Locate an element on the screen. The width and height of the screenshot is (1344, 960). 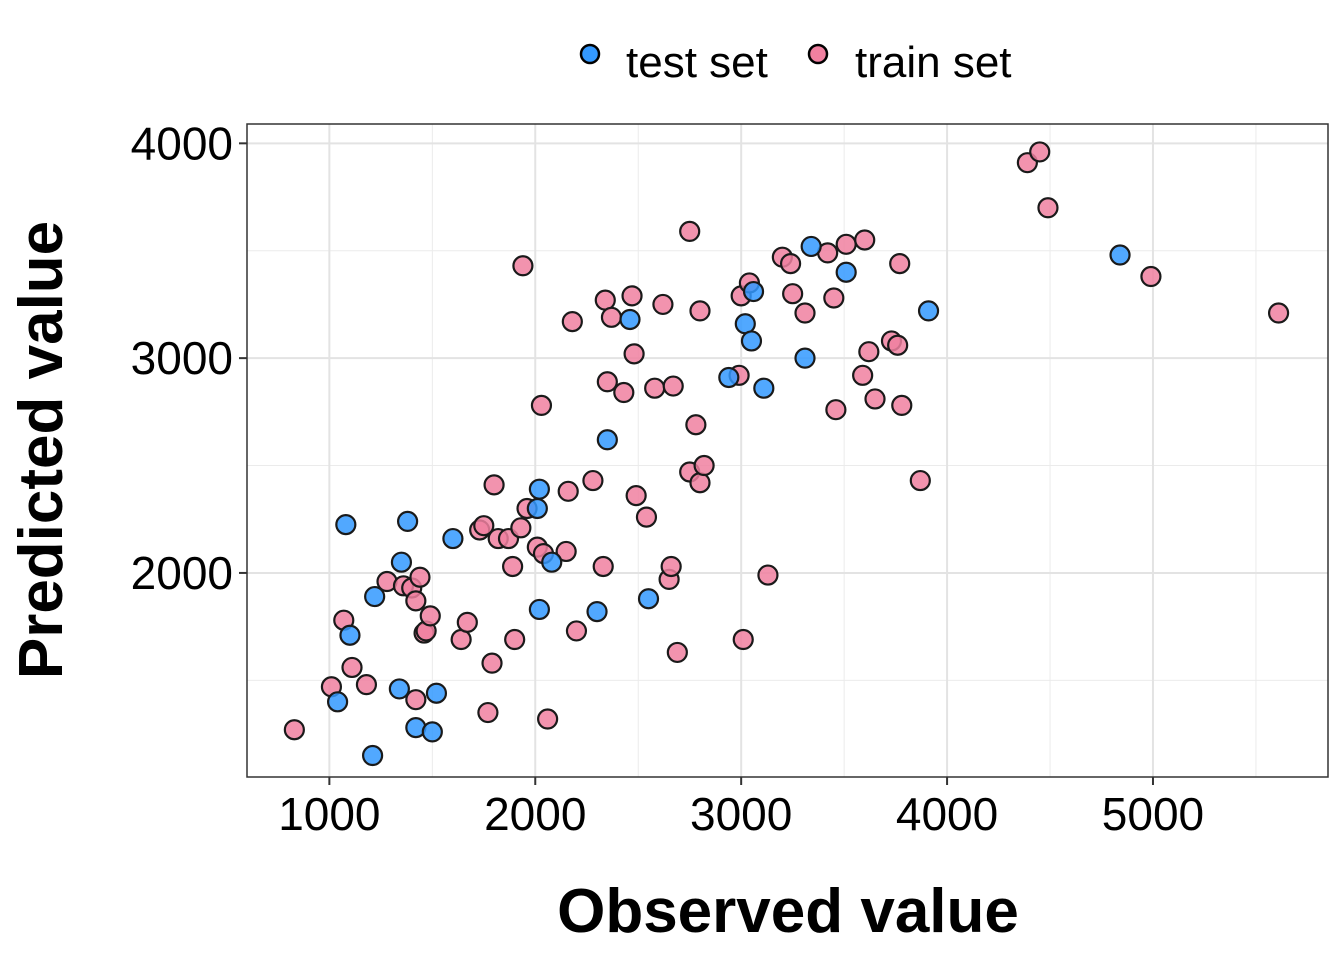
x-axis-title: Observed value is located at coordinates (788, 911).